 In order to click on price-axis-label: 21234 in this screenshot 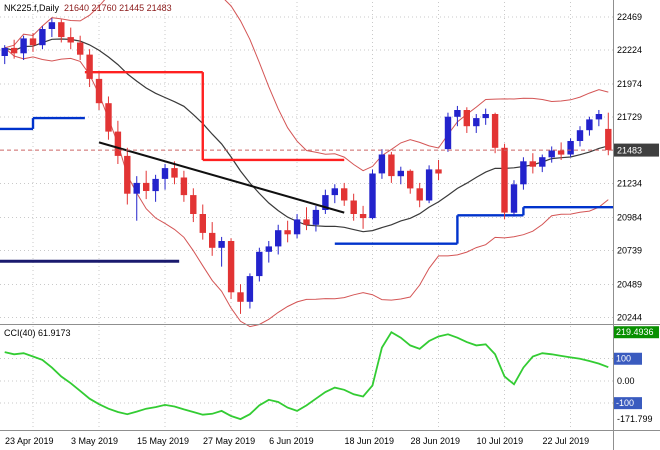, I will do `click(629, 184)`.